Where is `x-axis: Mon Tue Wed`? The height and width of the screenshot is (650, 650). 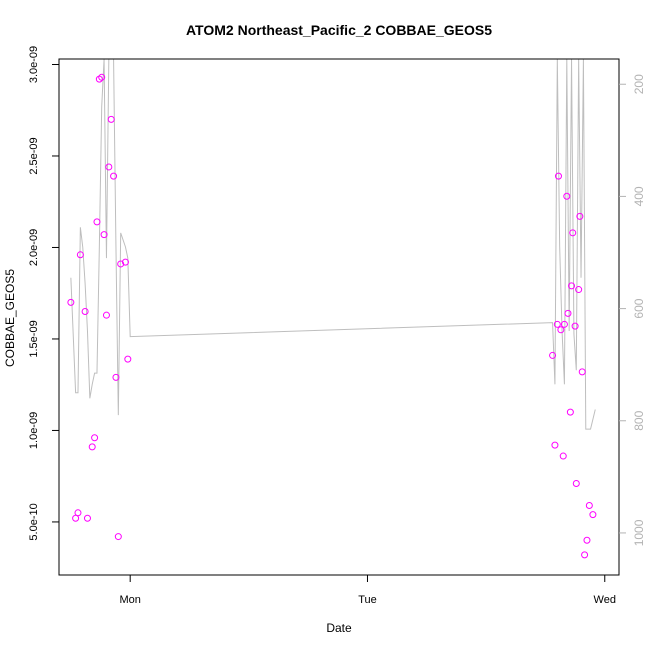
x-axis: Mon Tue Wed is located at coordinates (367, 590).